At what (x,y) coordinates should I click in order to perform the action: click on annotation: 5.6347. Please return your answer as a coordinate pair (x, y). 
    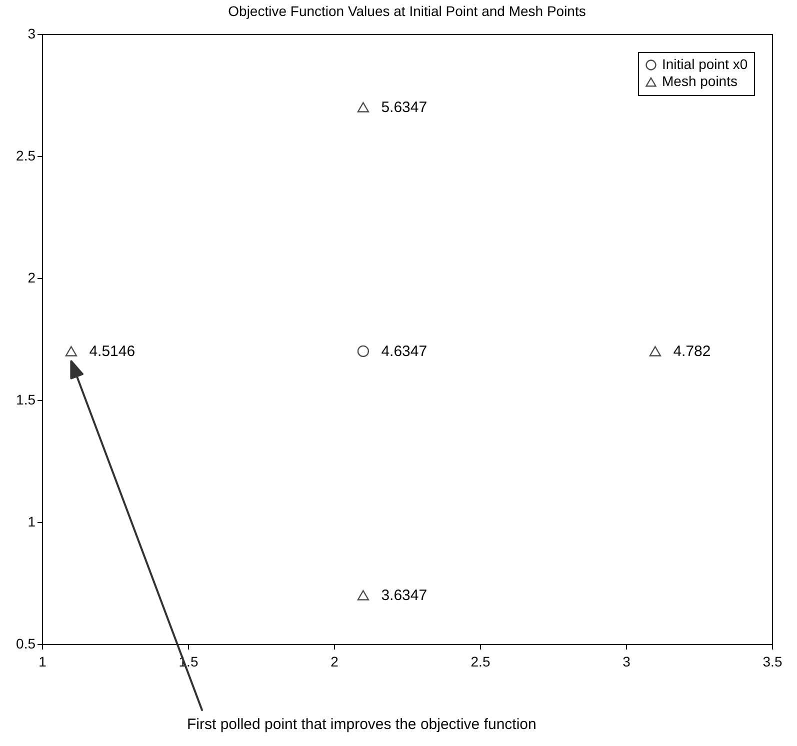
    Looking at the image, I should click on (404, 107).